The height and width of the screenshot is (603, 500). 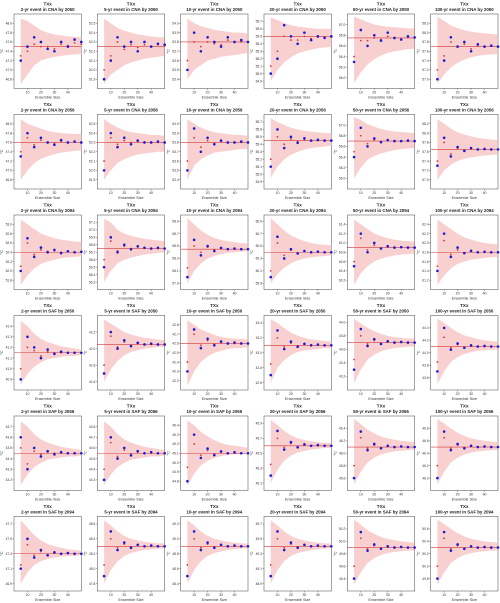 I want to click on y-tick-label: 44.0, so click(x=425, y=353).